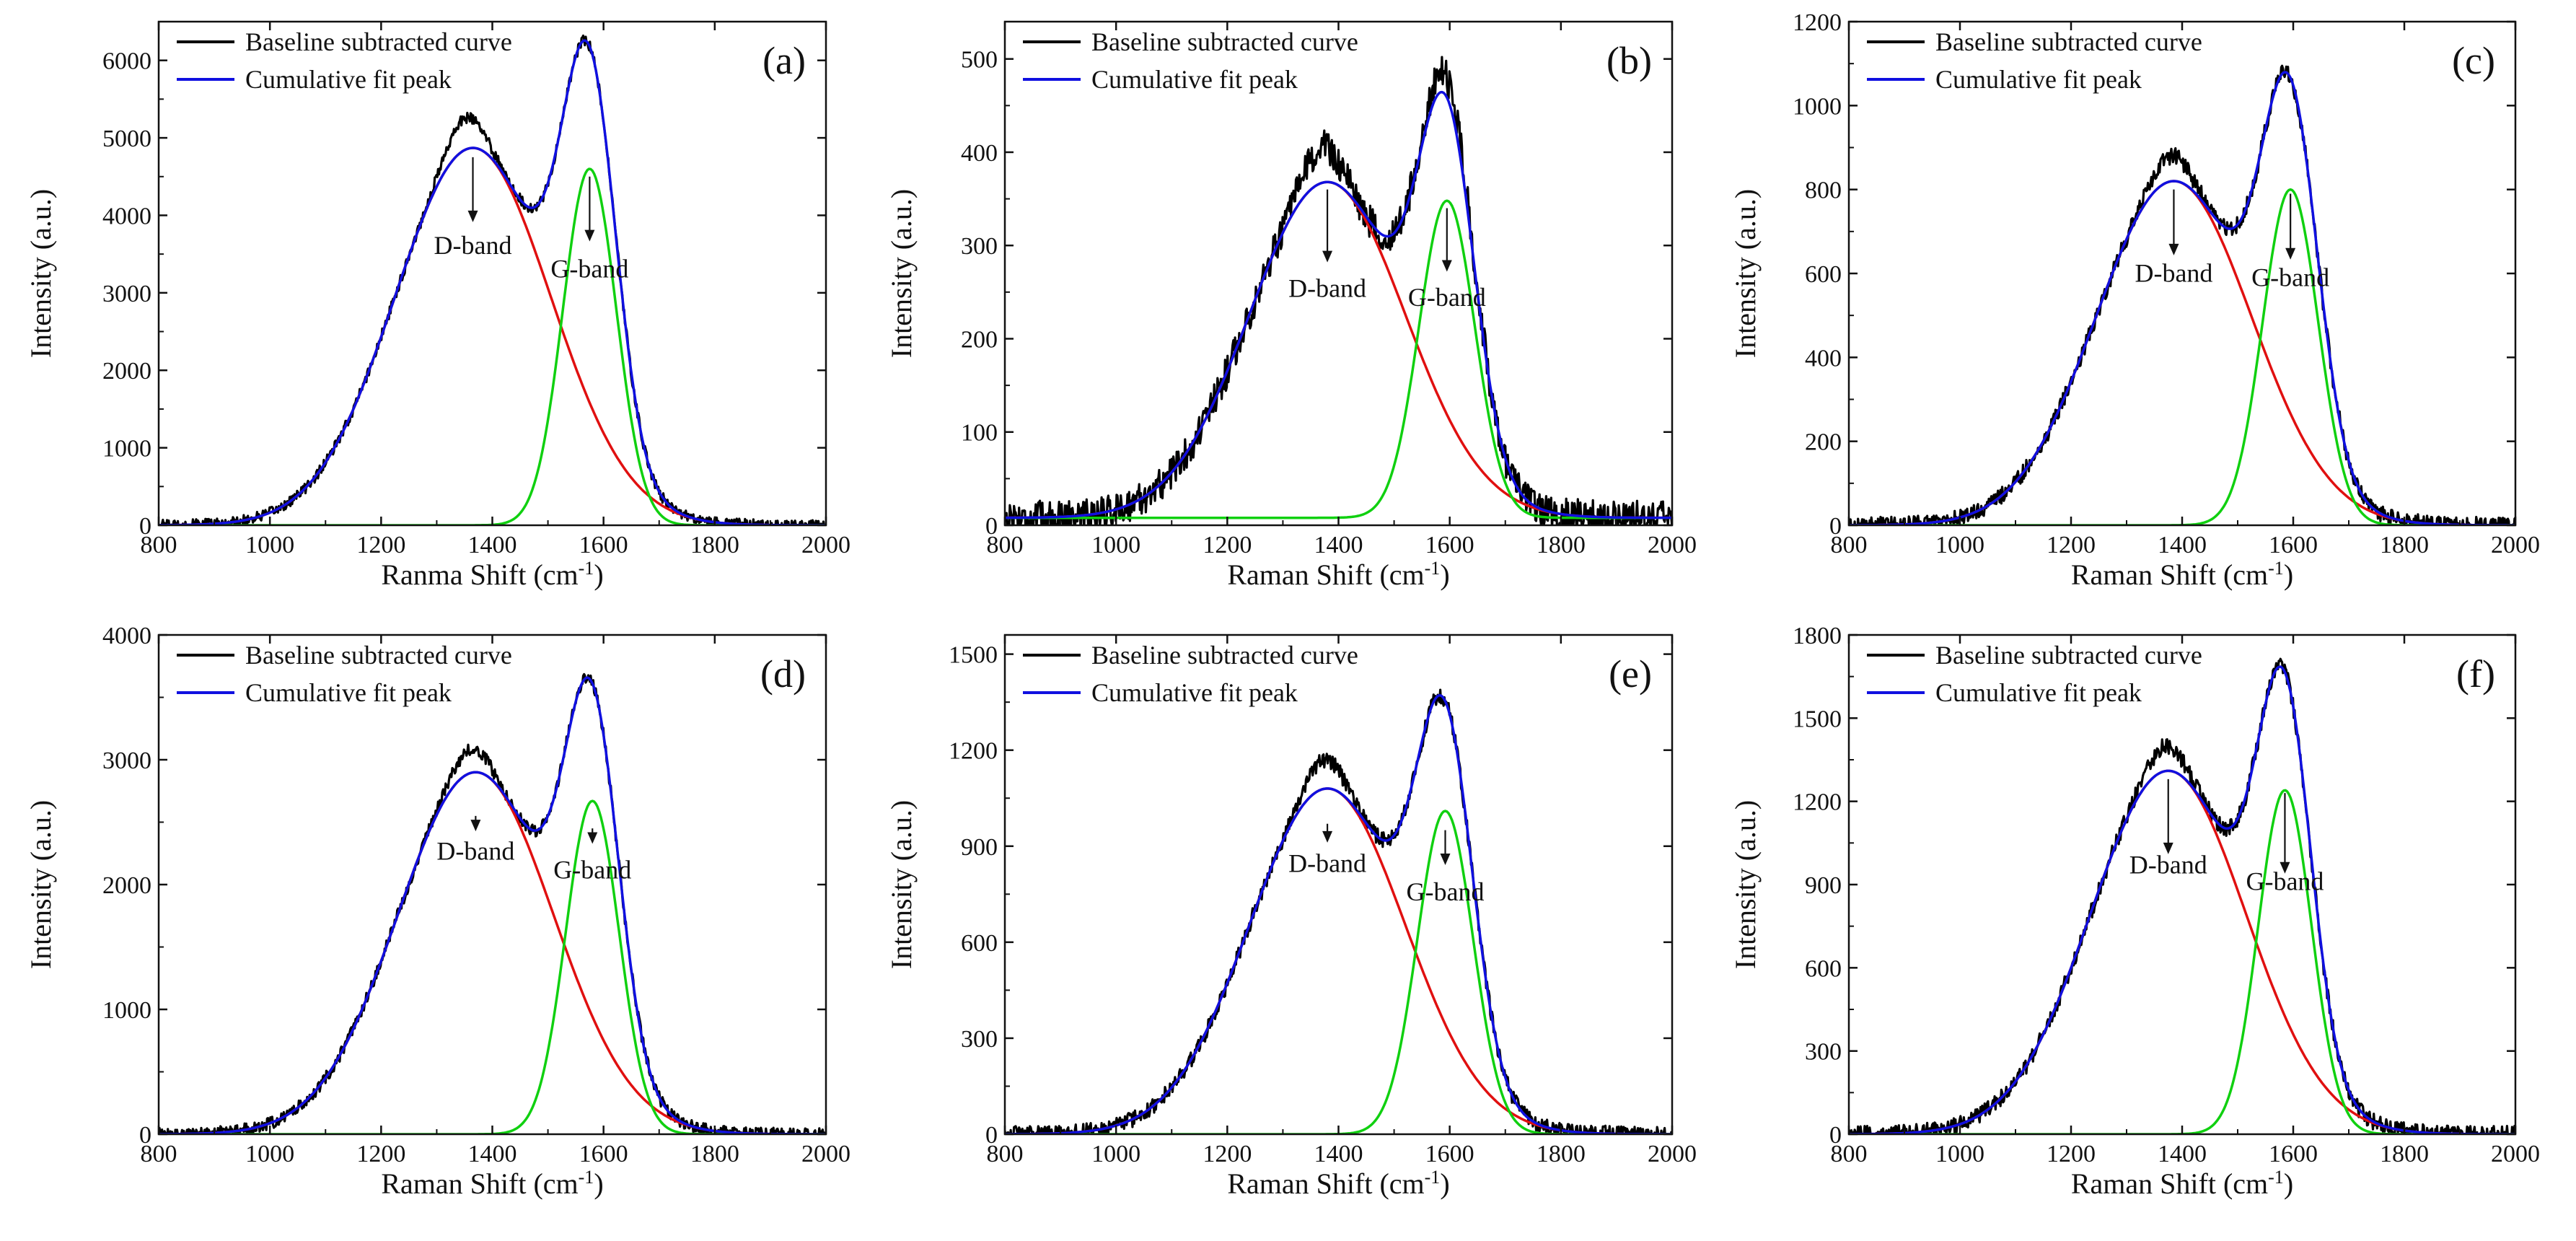 This screenshot has width=2576, height=1241. What do you see at coordinates (126, 62) in the screenshot?
I see `y-tick-label: 6000` at bounding box center [126, 62].